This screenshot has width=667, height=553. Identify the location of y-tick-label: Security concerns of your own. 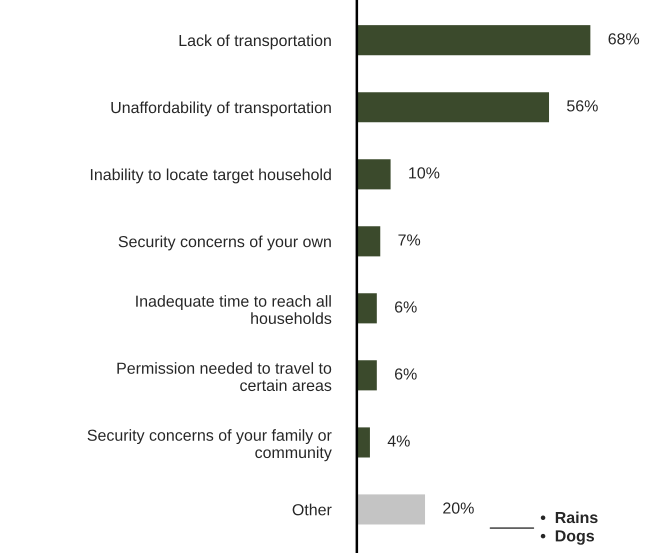
(224, 243).